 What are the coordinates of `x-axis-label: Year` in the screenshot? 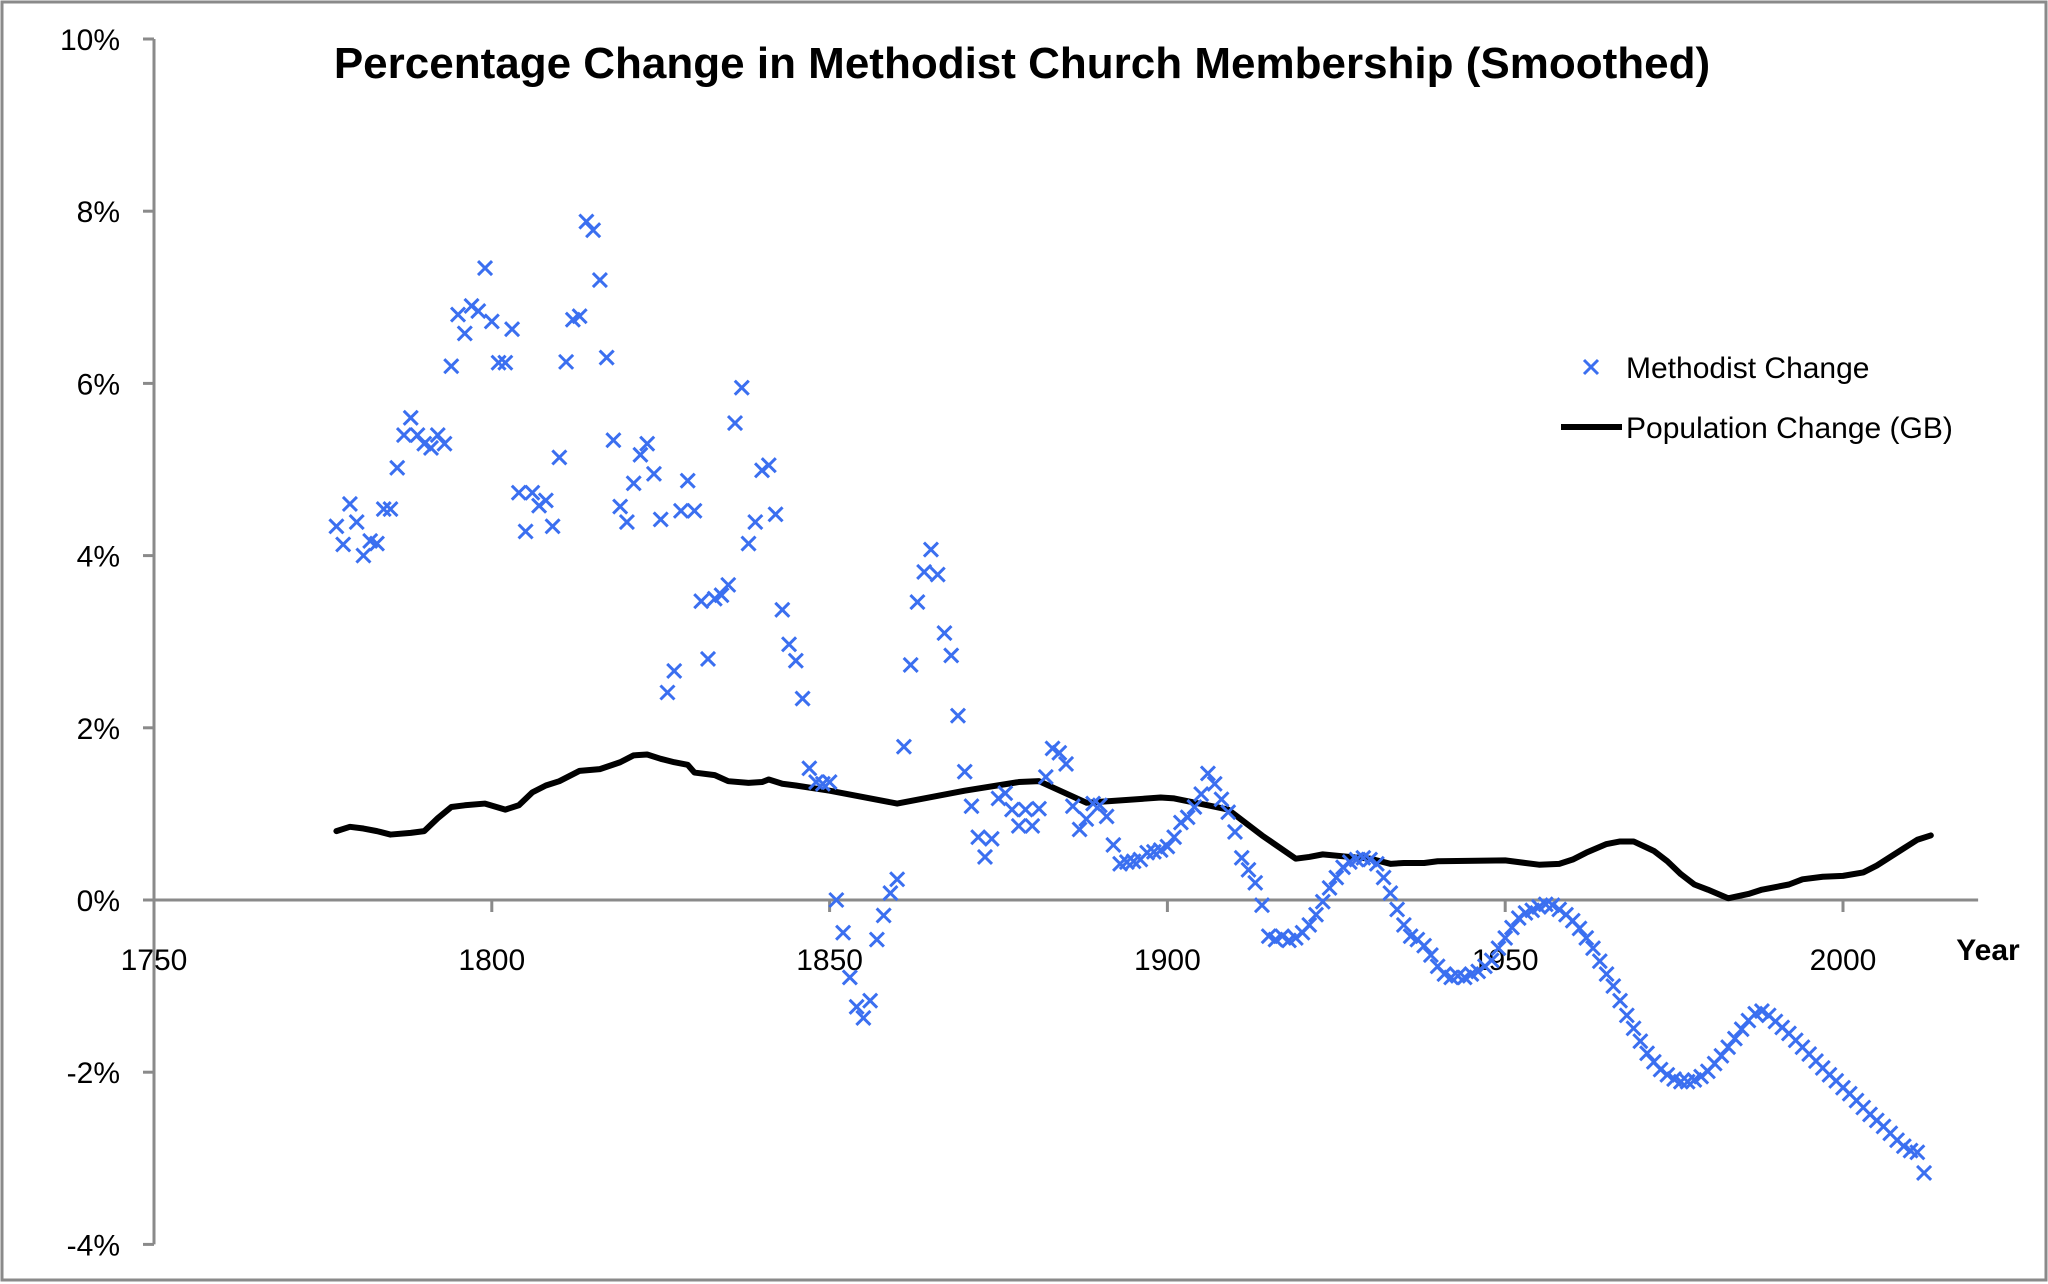 It's located at (1988, 950).